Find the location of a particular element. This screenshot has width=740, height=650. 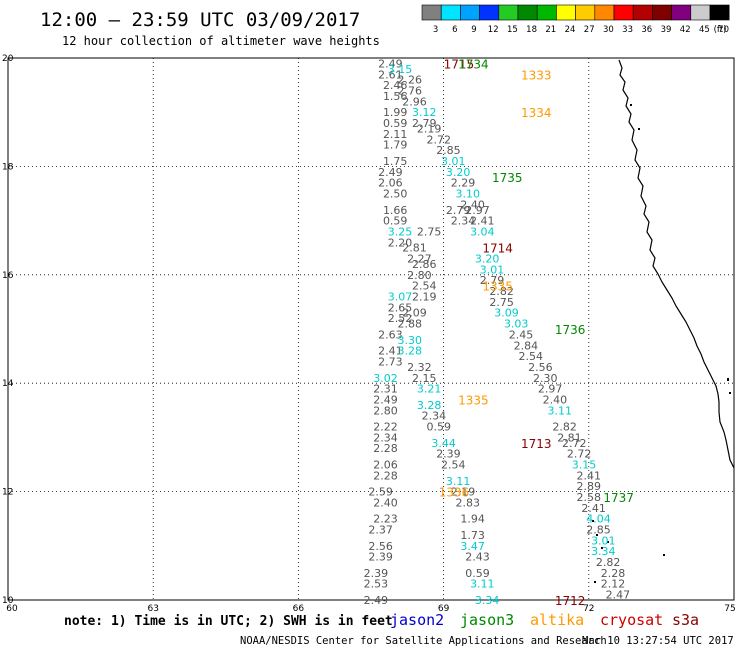

wave-height-value: 2.53 is located at coordinates (376, 584).